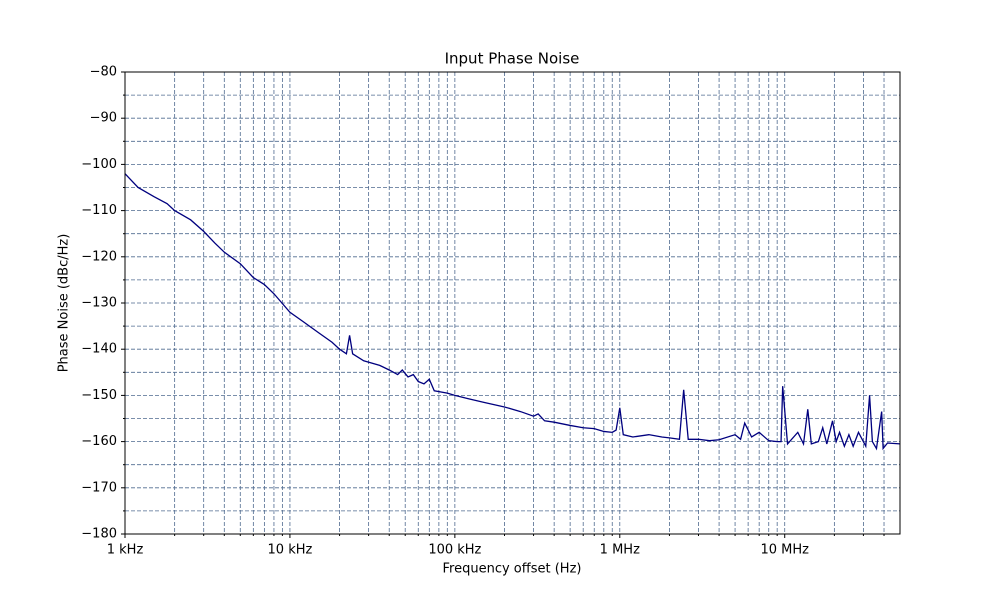 This screenshot has height=604, width=1000. What do you see at coordinates (125, 550) in the screenshot?
I see `x-tick-label: 1 kHz` at bounding box center [125, 550].